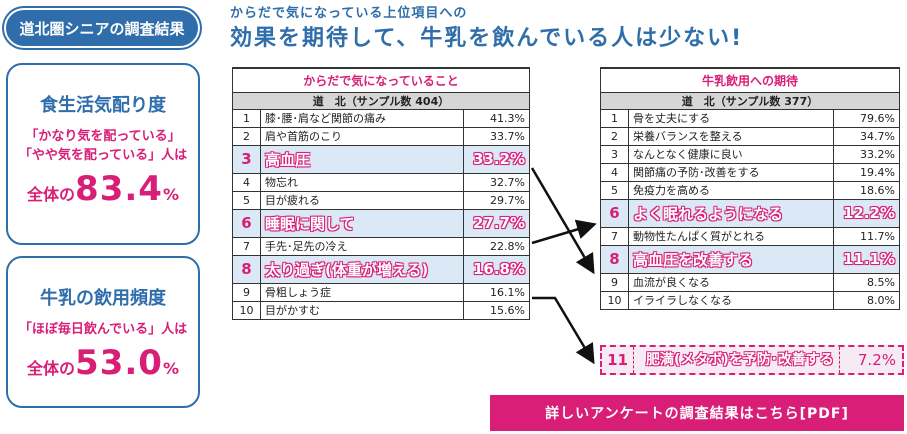 Image resolution: width=907 pixels, height=434 pixels. Describe the element at coordinates (750, 100) in the screenshot. I see `milk-expectations-sample: 道 北（サンプル数 377）` at that location.